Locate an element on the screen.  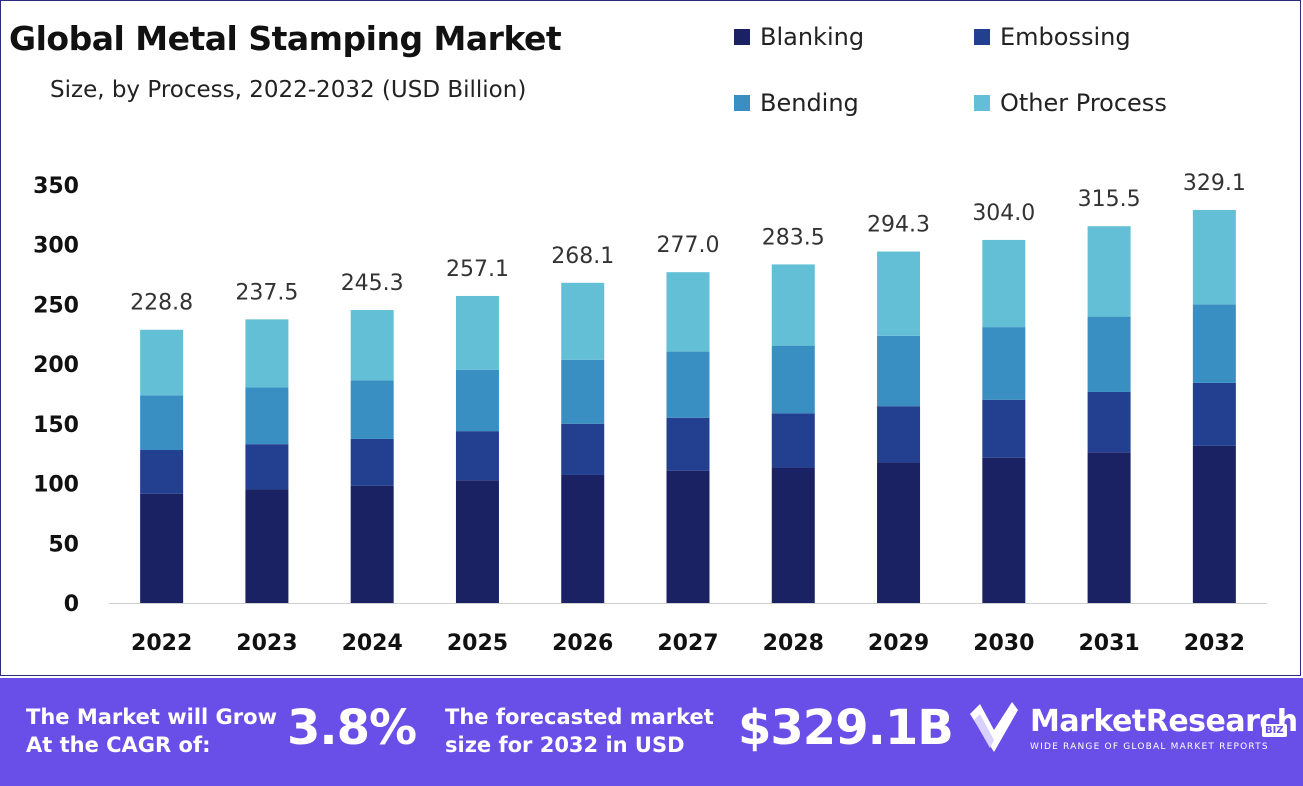
bar-segment-bending-2024 is located at coordinates (372, 409).